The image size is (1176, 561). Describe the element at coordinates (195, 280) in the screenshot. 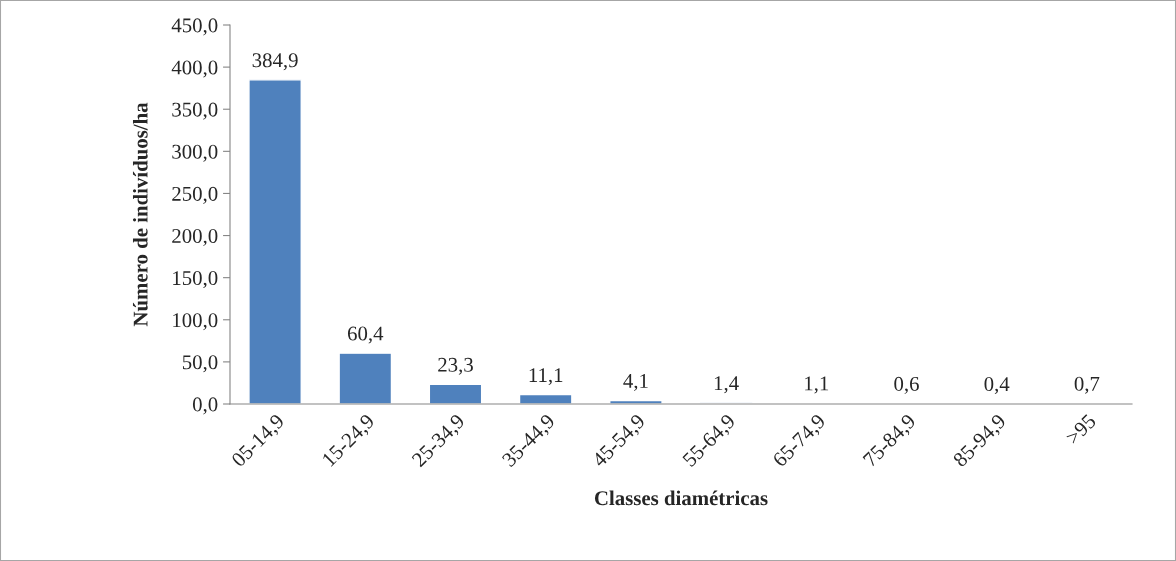

I see `y-tick-label: 150,0` at that location.